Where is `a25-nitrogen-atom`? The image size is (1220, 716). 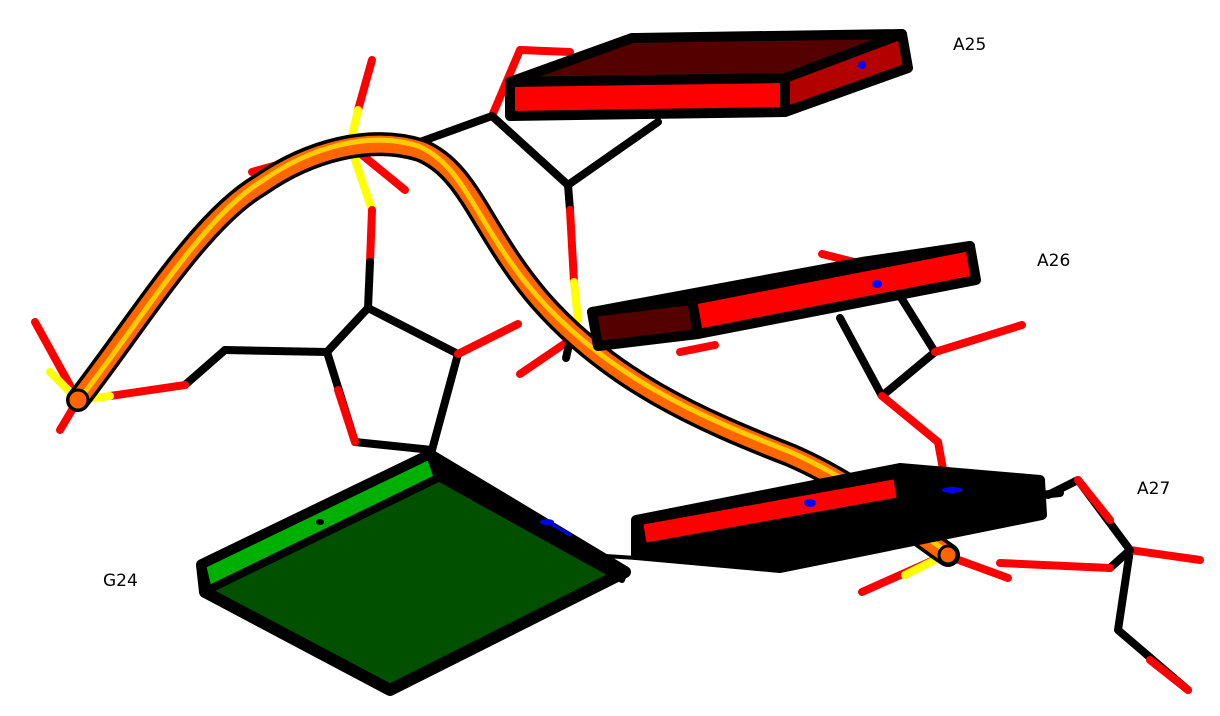 a25-nitrogen-atom is located at coordinates (862, 65).